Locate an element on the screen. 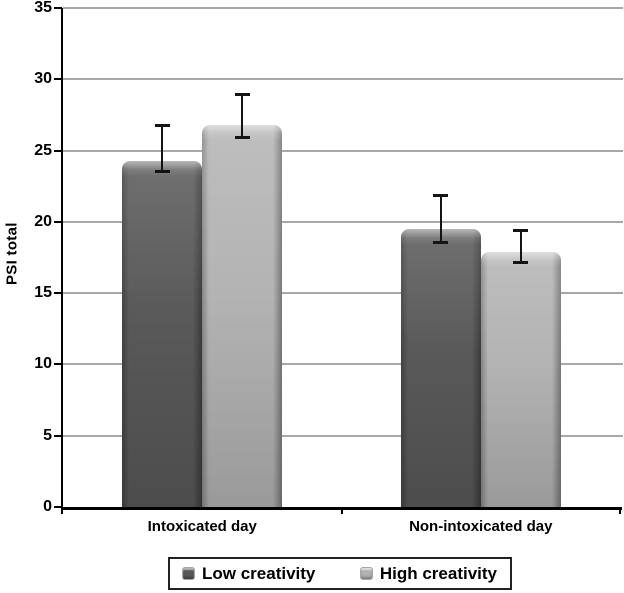 The height and width of the screenshot is (593, 624). y-axis-tick-label: 0 is located at coordinates (47, 506).